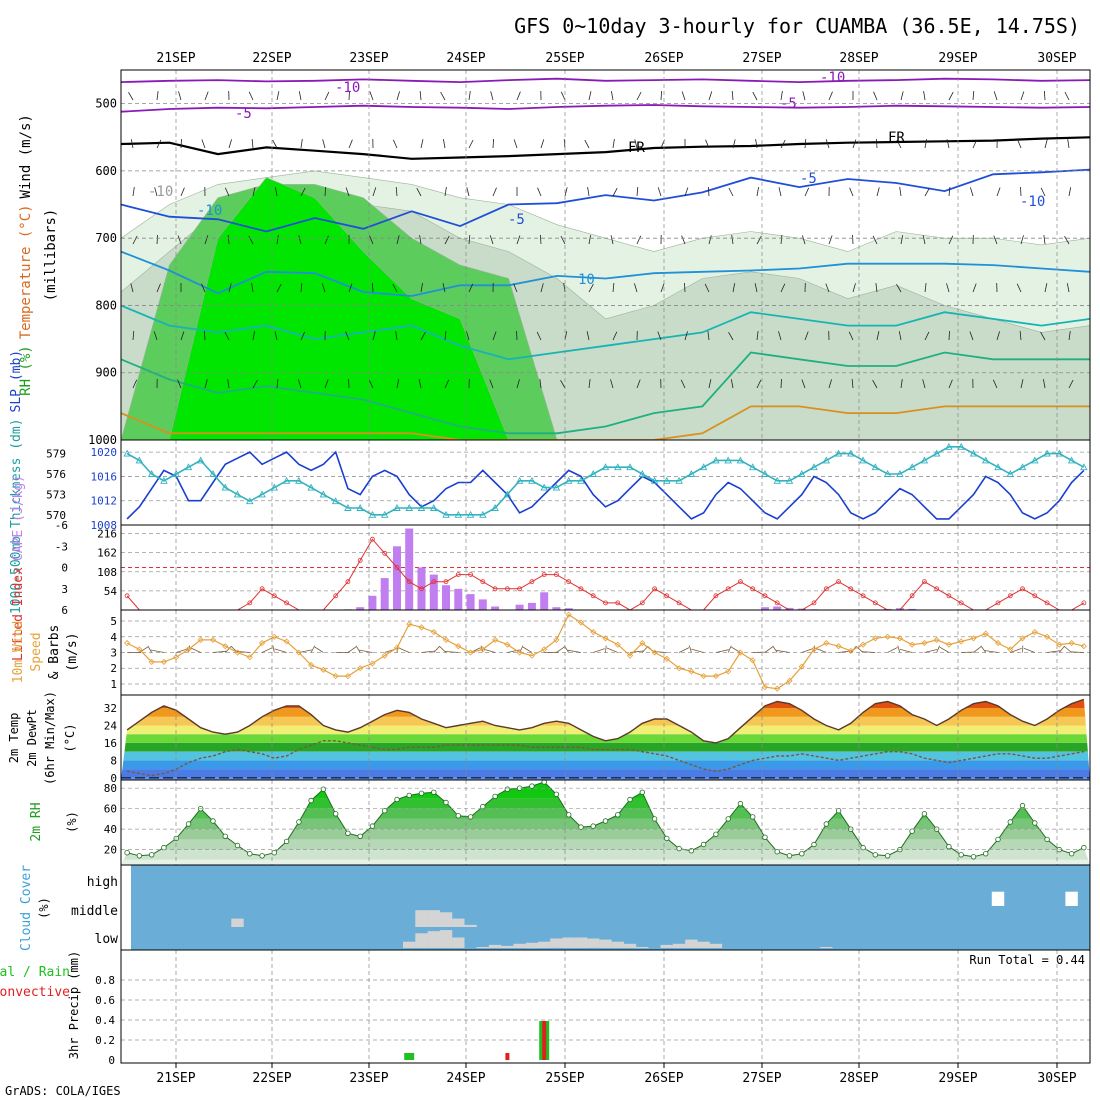 The image size is (1100, 1100). Describe the element at coordinates (74, 1005) in the screenshot. I see `precip-ylabel: 3hr Precip (mm)` at that location.